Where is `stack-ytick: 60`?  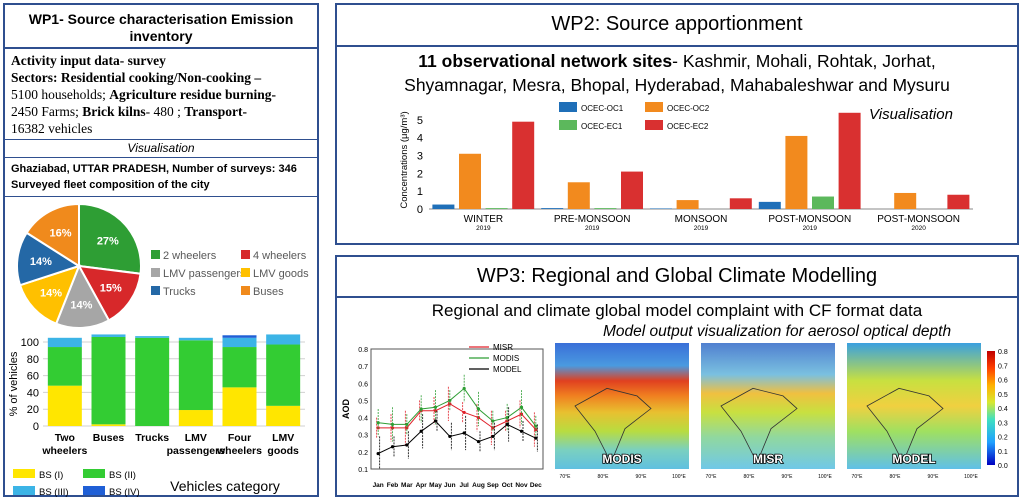
stack-ytick: 60 is located at coordinates (33, 377).